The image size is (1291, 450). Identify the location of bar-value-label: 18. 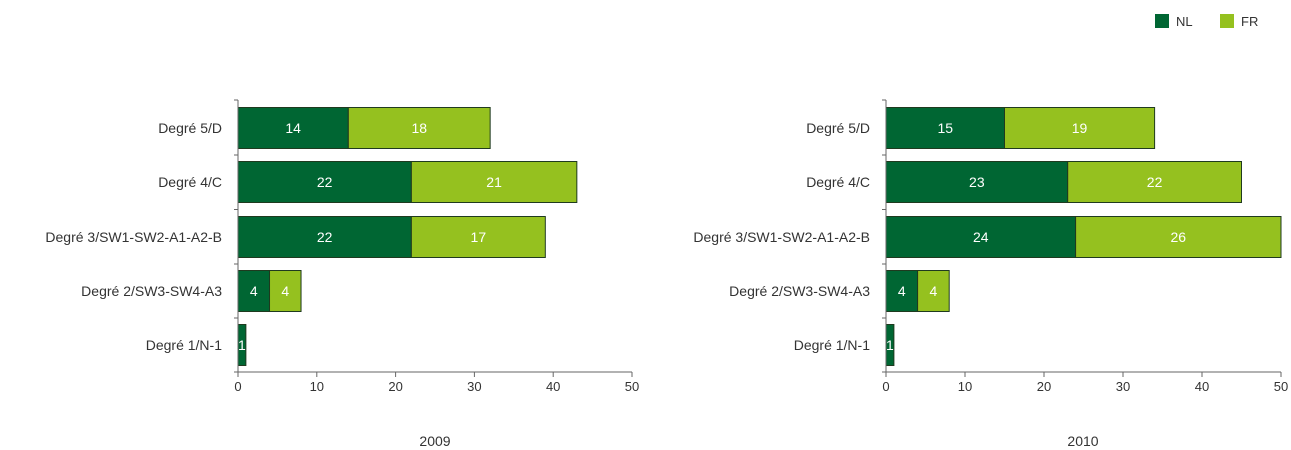
(419, 128).